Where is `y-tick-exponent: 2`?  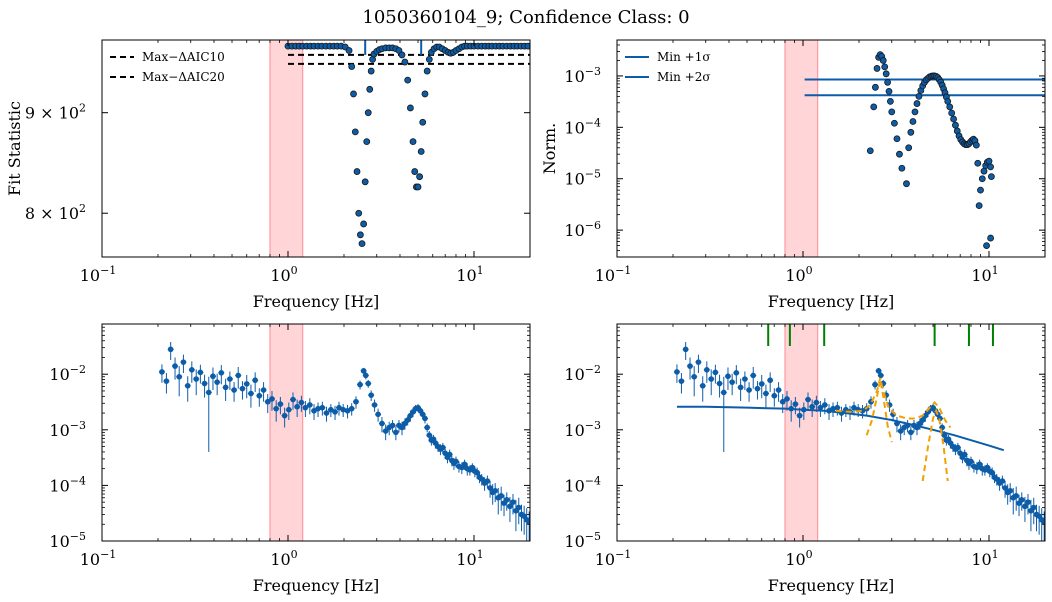
y-tick-exponent: 2 is located at coordinates (82, 108).